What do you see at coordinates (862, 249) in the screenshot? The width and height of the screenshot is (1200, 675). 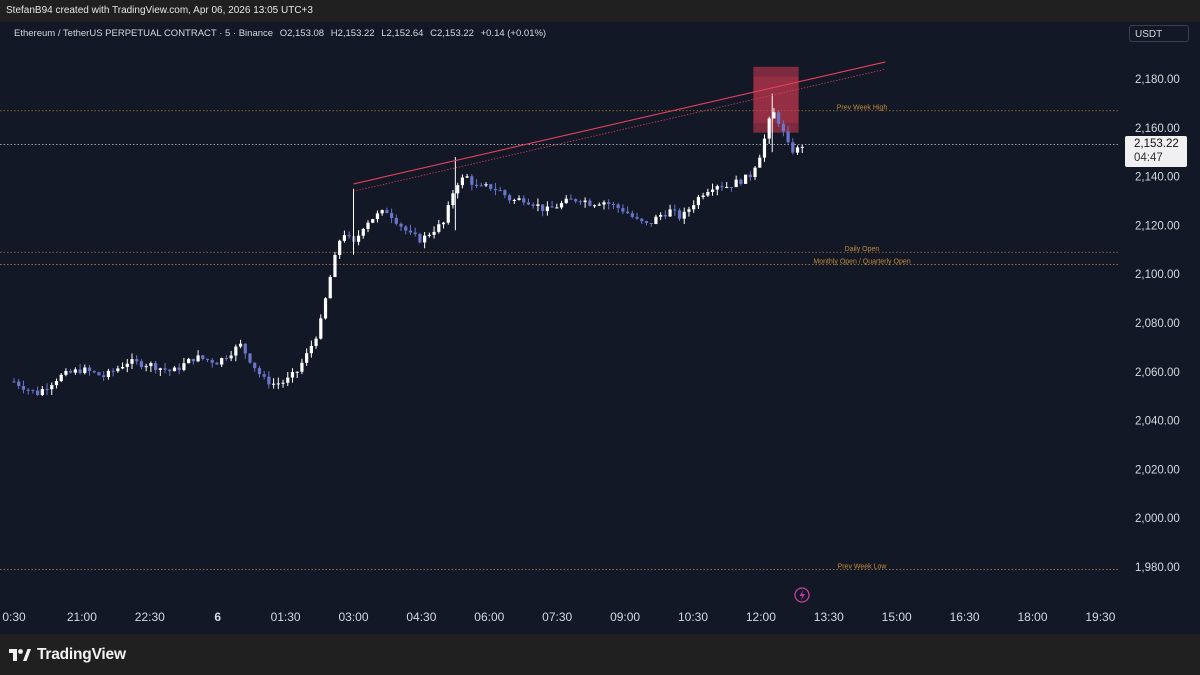 I see `level-label: Daily Open` at bounding box center [862, 249].